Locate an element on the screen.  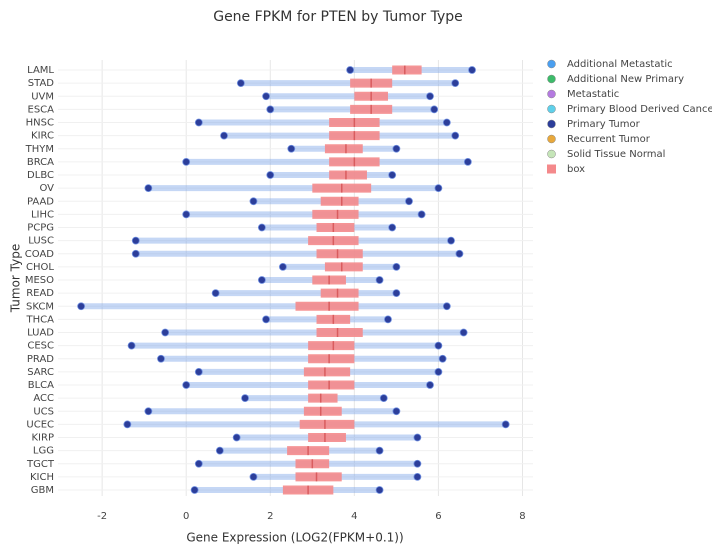
legend-label: Additional New Primary is located at coordinates (625, 79).